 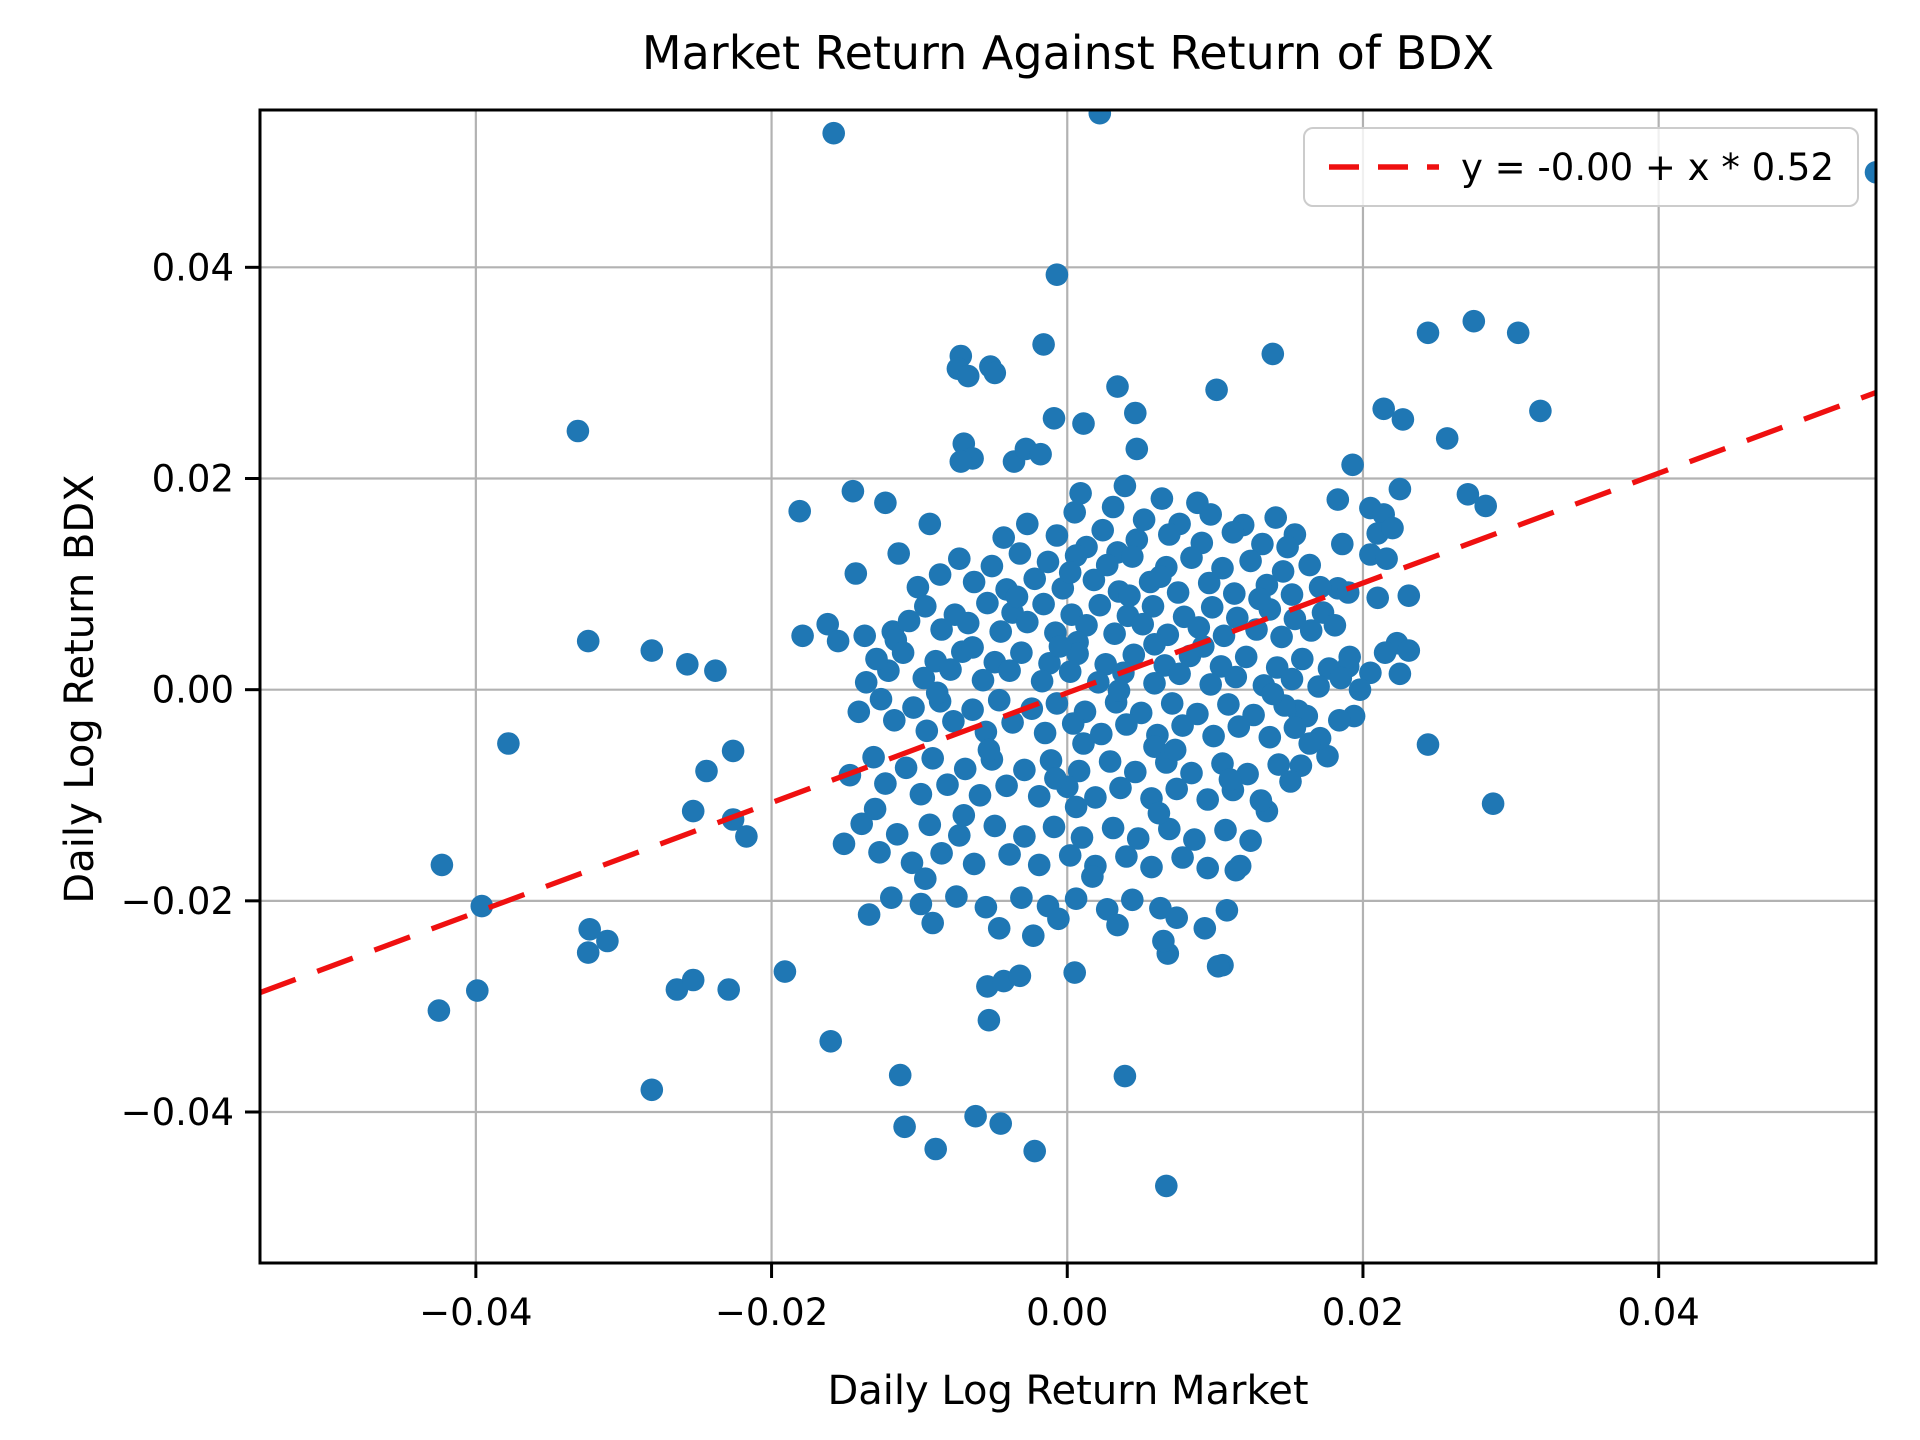 What do you see at coordinates (193, 267) in the screenshot?
I see `y-tick-label: 0.04` at bounding box center [193, 267].